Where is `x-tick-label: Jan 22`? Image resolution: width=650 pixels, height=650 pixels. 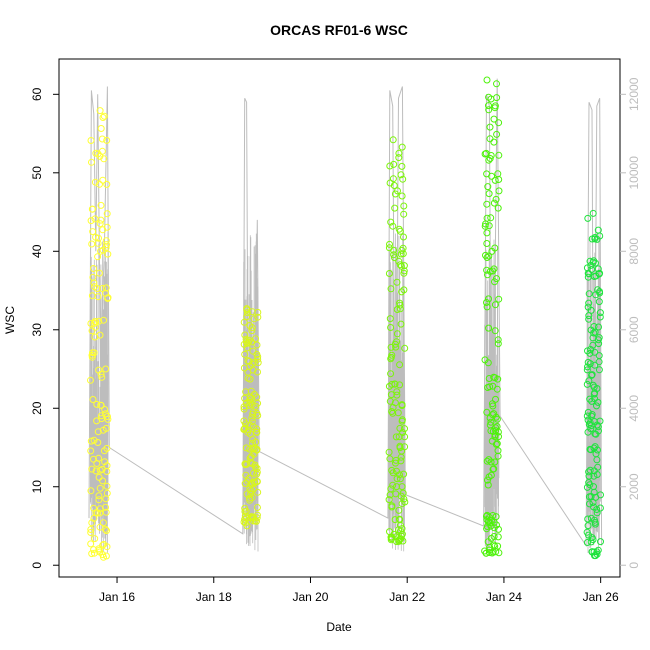 x-tick-label: Jan 22 is located at coordinates (407, 597).